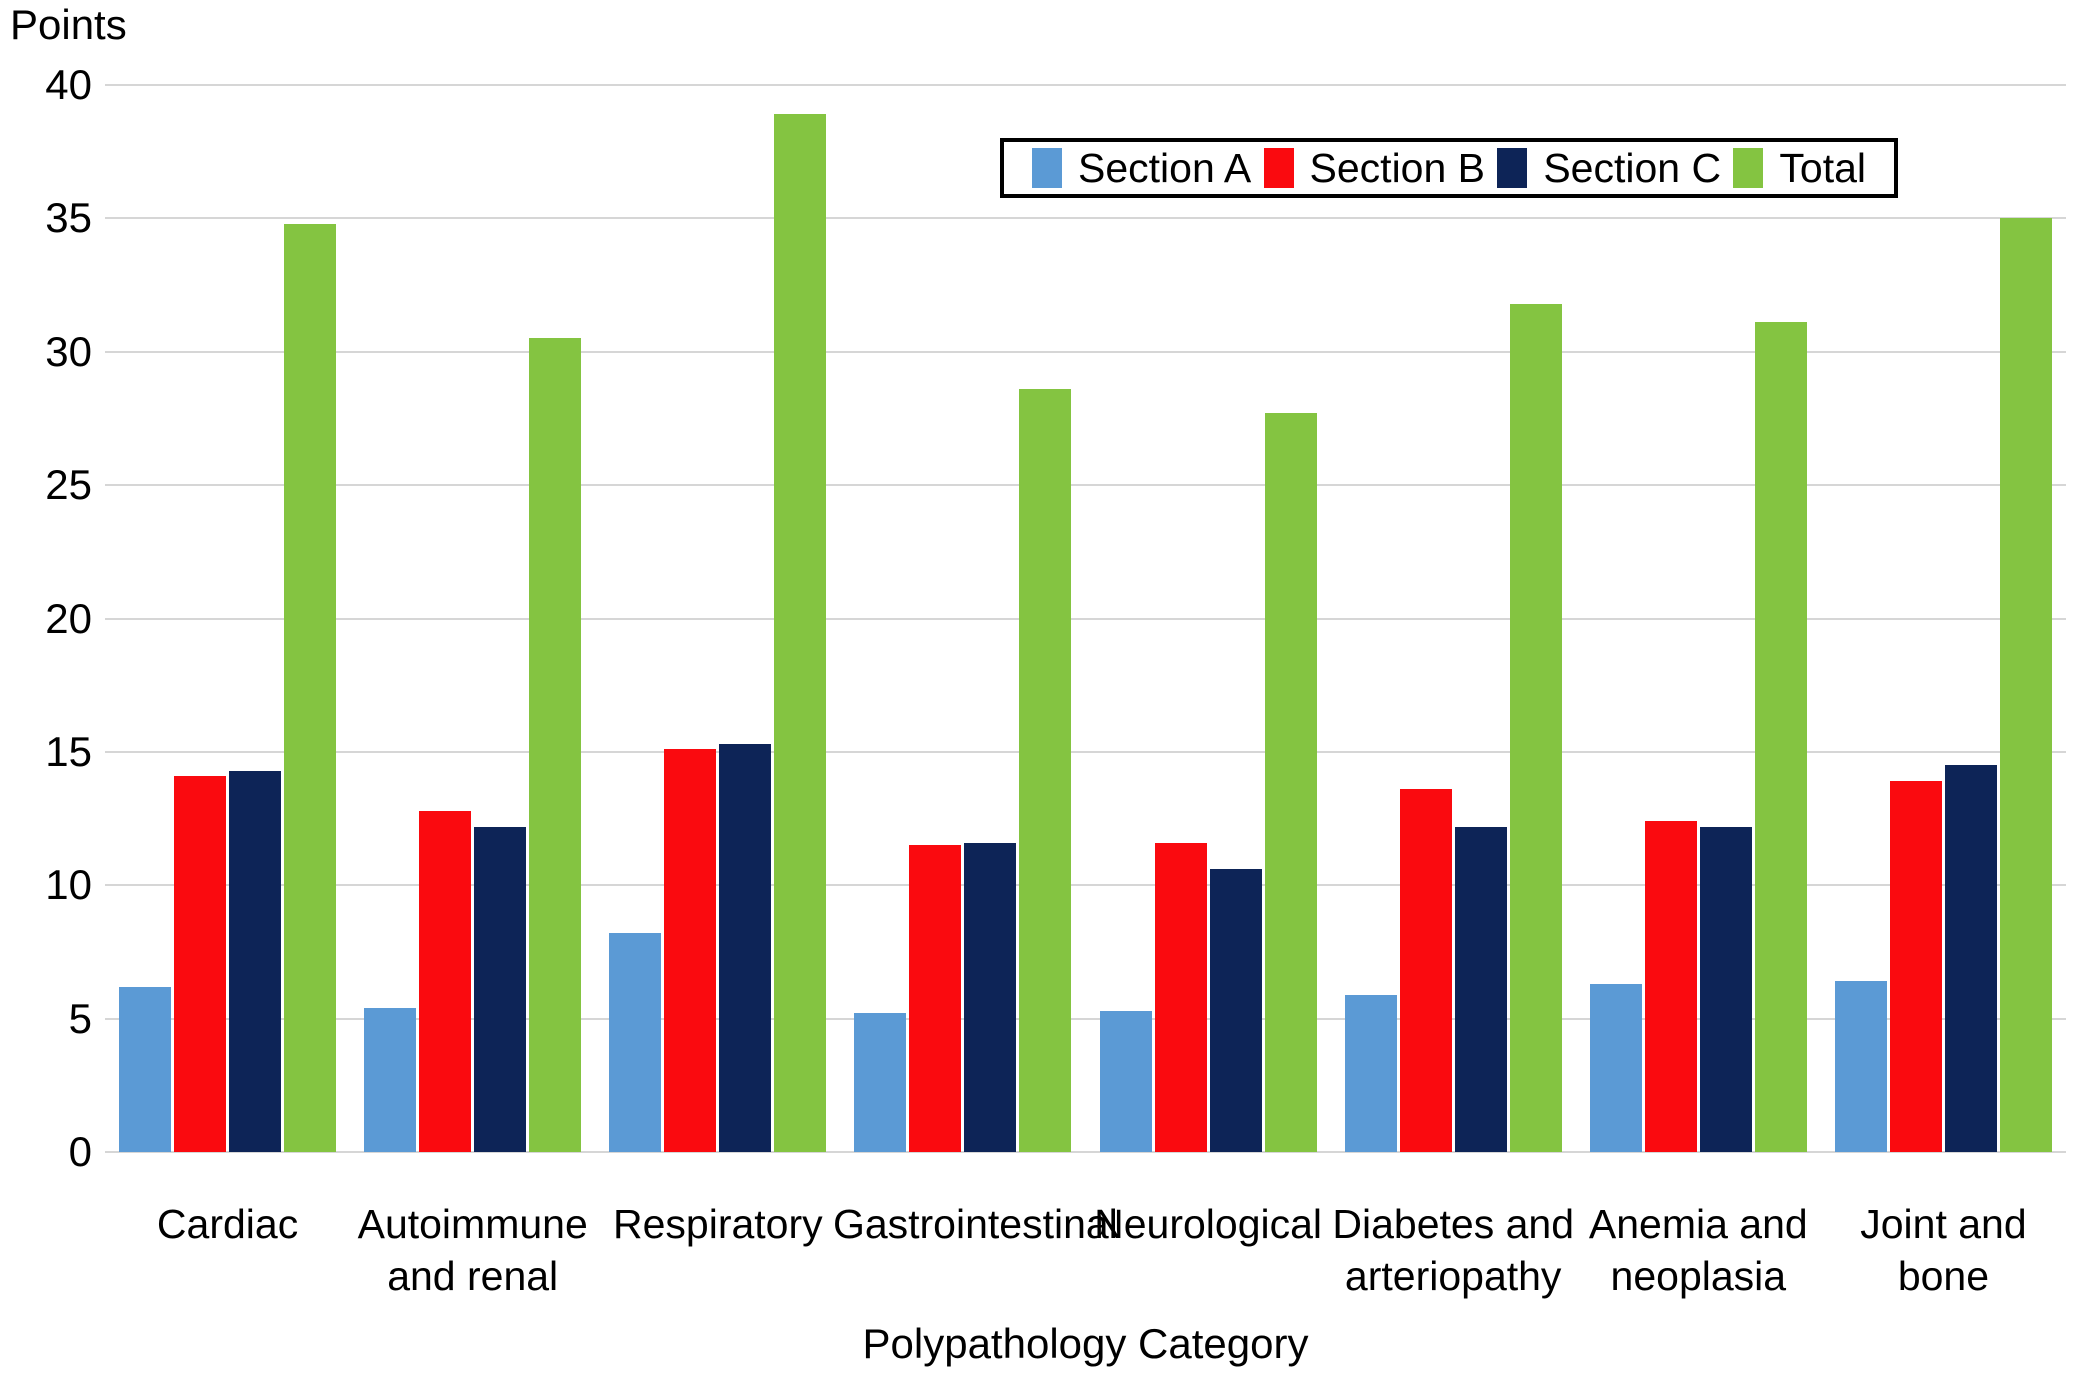  What do you see at coordinates (690, 950) in the screenshot?
I see `bar-section-b-respiratory` at bounding box center [690, 950].